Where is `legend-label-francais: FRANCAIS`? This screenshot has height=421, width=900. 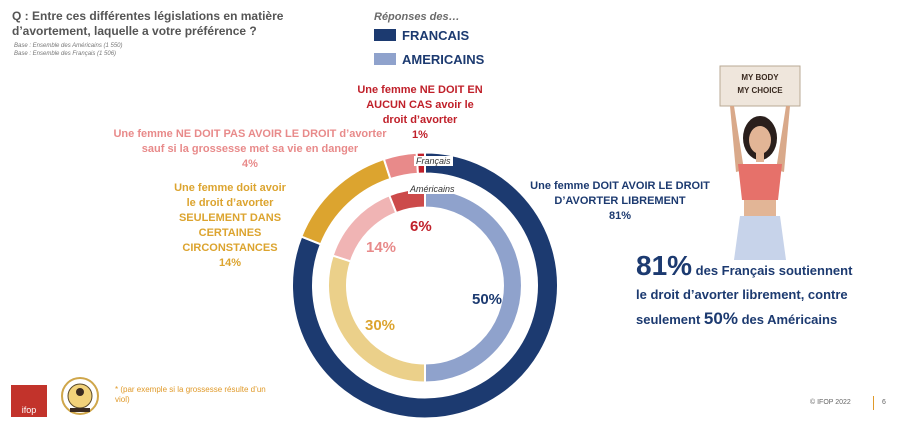 legend-label-francais: FRANCAIS is located at coordinates (436, 35).